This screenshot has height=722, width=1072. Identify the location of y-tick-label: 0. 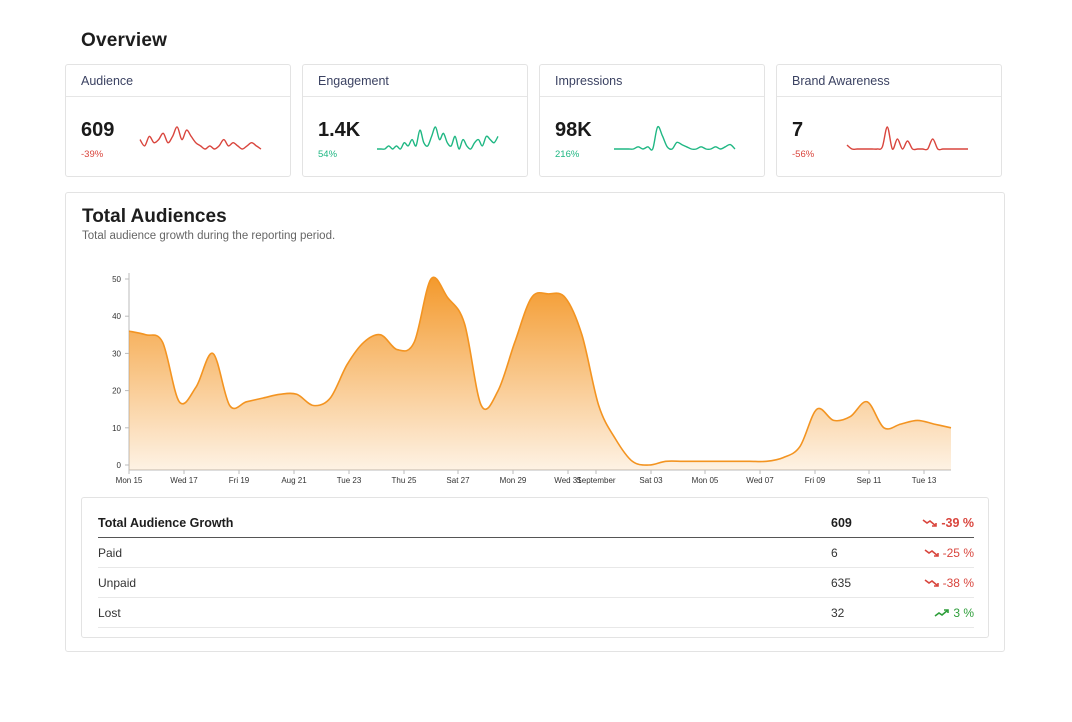
(119, 465).